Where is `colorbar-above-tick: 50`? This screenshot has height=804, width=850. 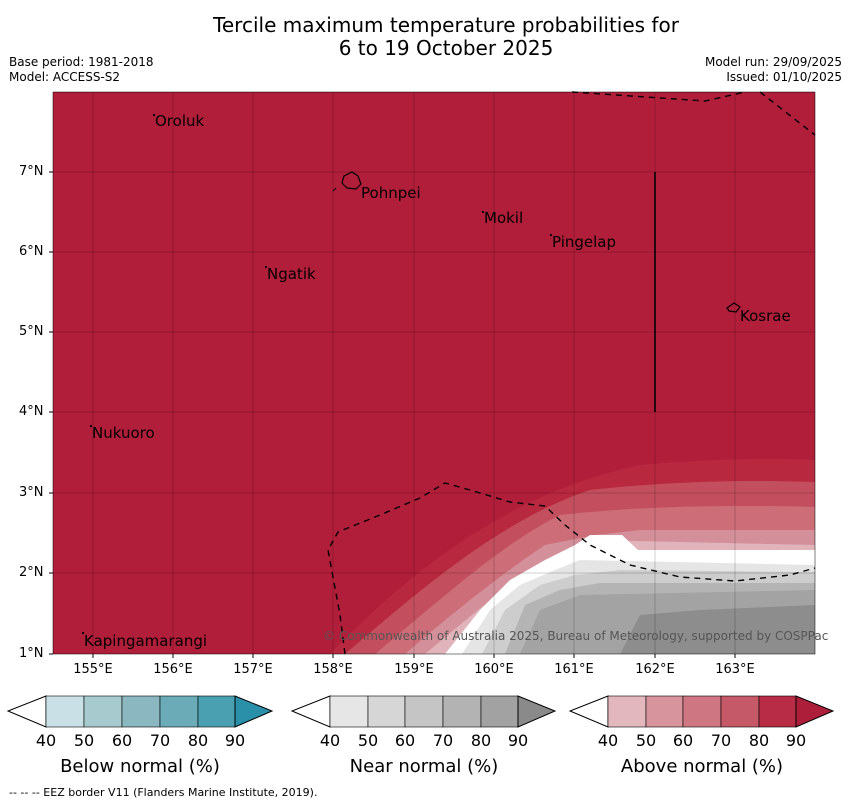 colorbar-above-tick: 50 is located at coordinates (646, 740).